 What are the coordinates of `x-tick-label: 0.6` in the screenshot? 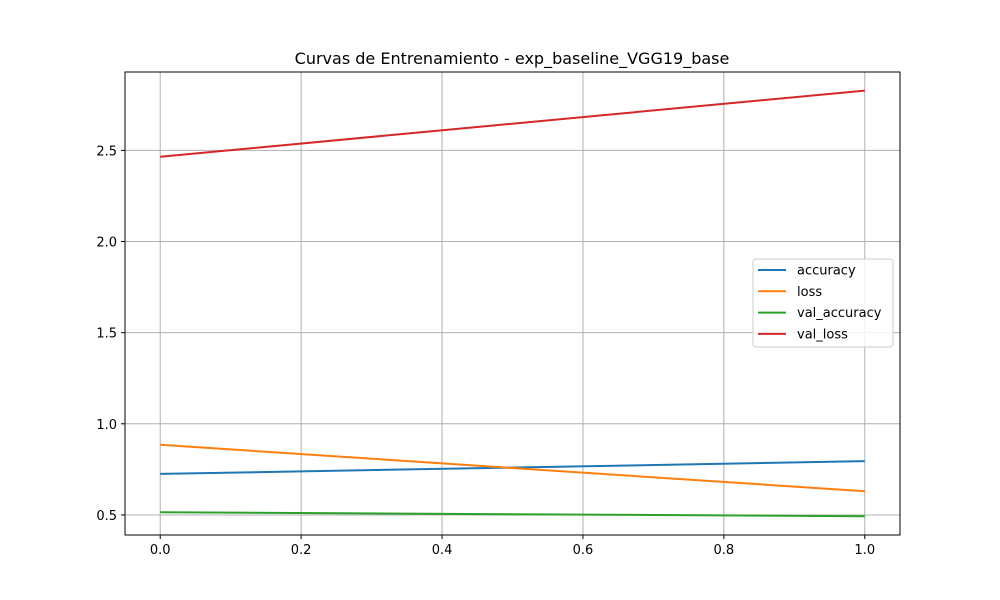 It's located at (583, 550).